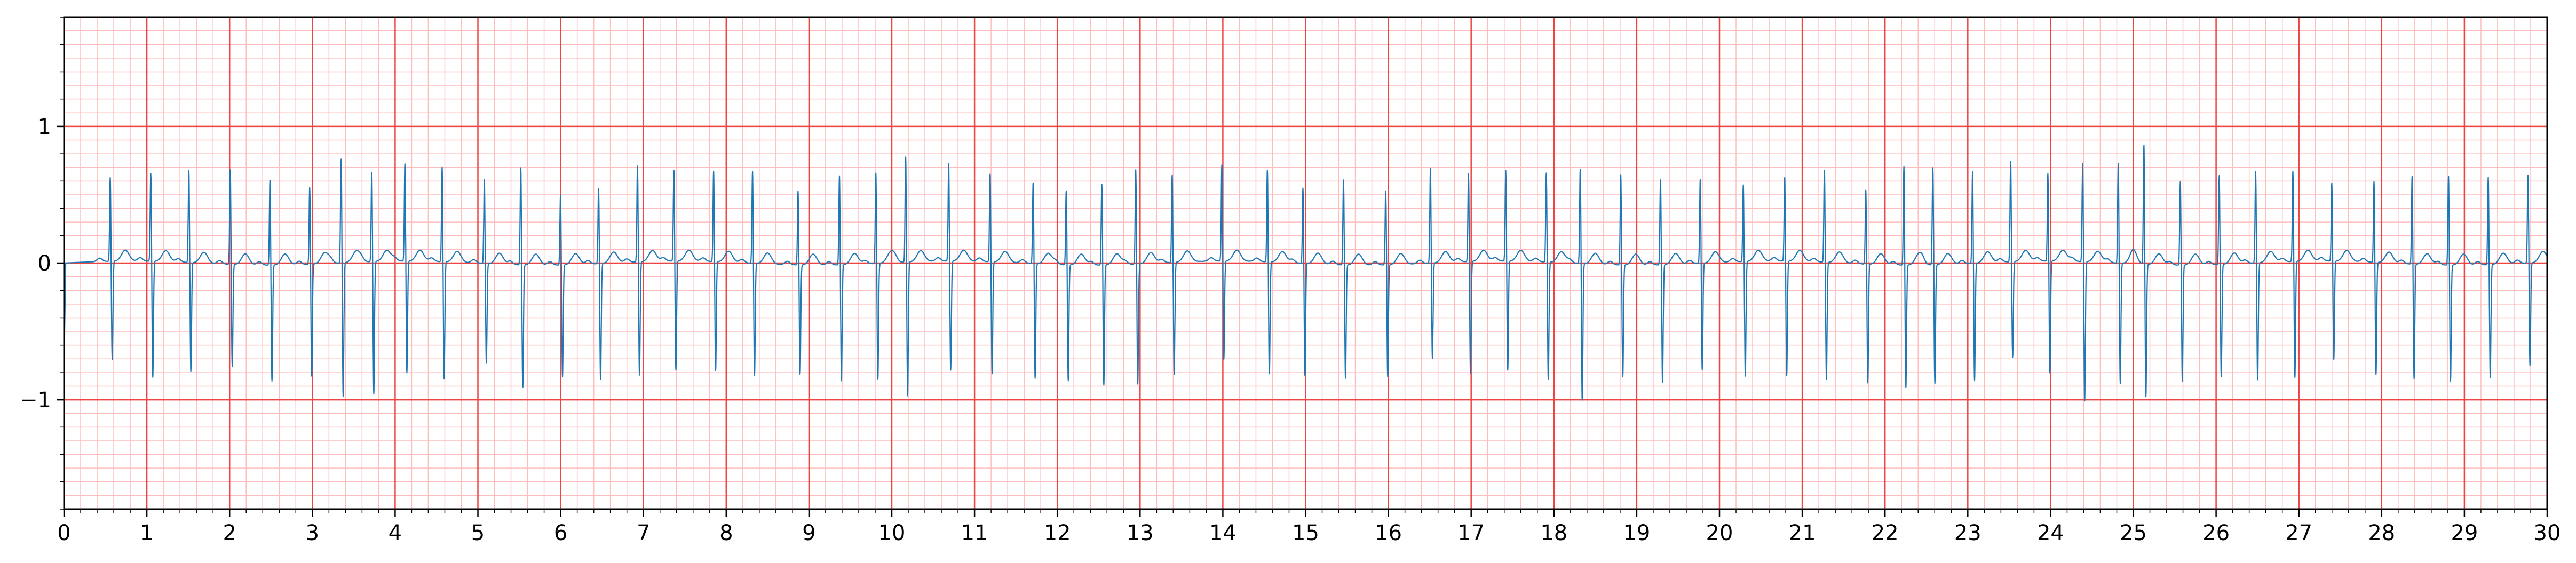  What do you see at coordinates (892, 533) in the screenshot?
I see `x-tick-label: 10` at bounding box center [892, 533].